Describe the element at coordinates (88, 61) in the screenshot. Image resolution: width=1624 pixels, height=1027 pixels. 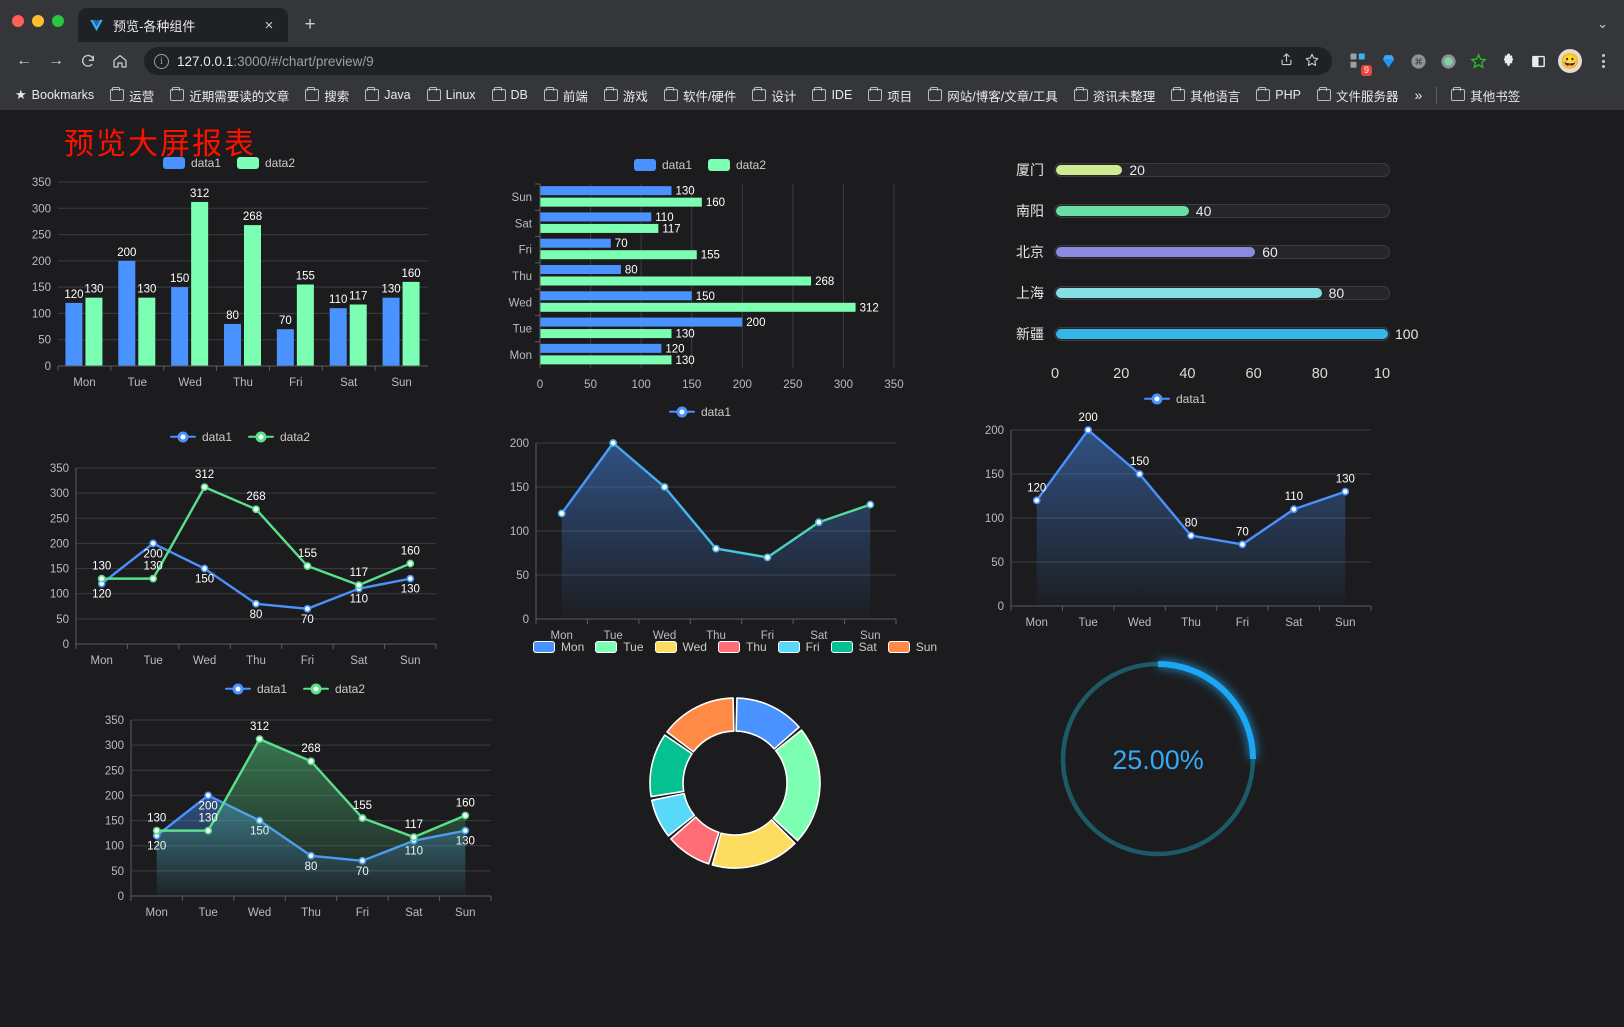
I see `reload-icon` at that location.